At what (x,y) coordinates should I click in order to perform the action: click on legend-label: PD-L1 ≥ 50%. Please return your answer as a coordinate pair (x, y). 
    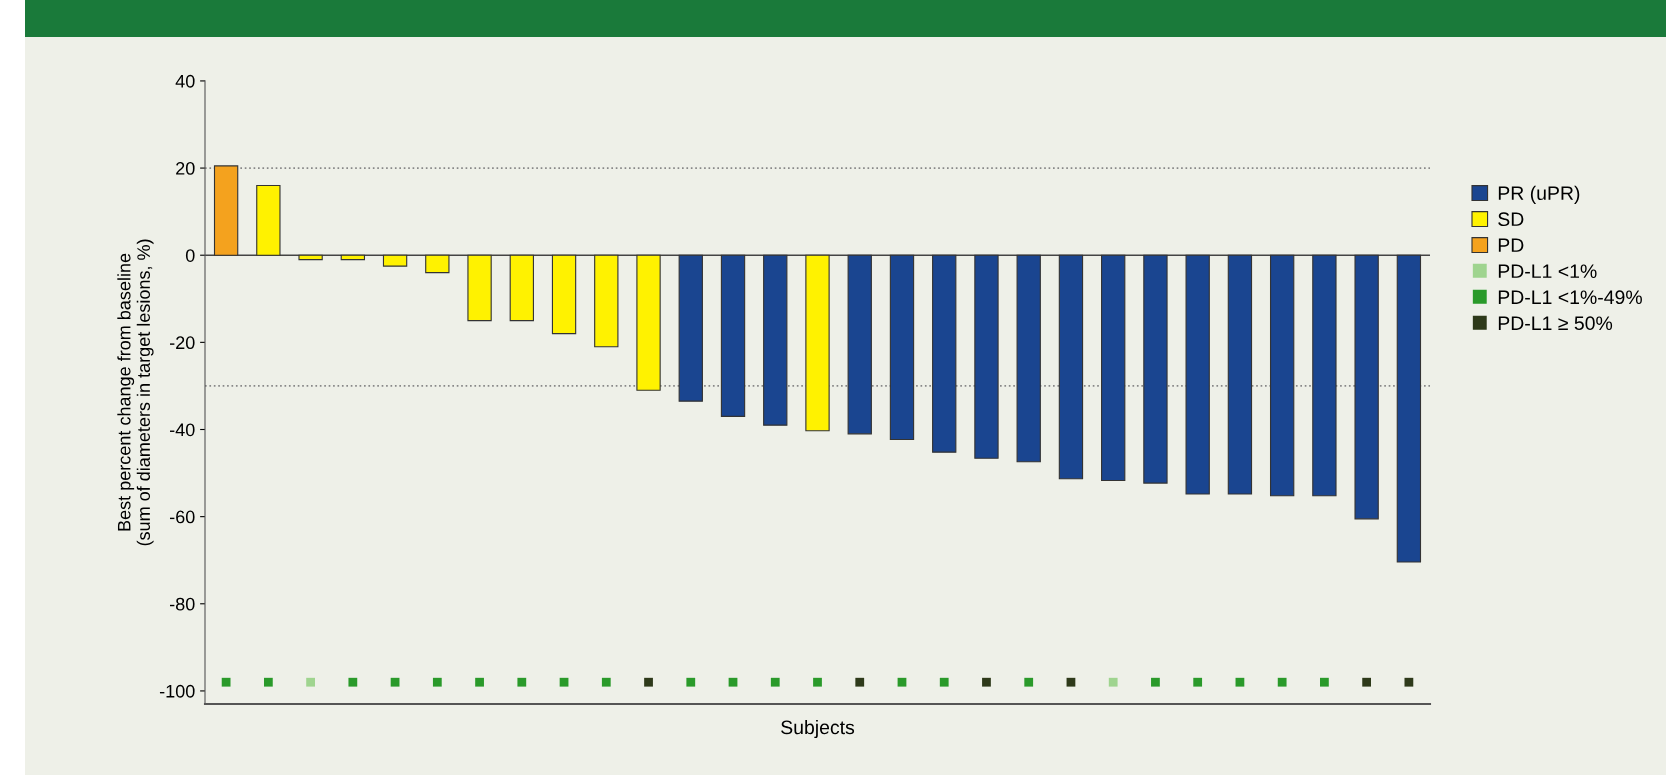
    Looking at the image, I should click on (1555, 323).